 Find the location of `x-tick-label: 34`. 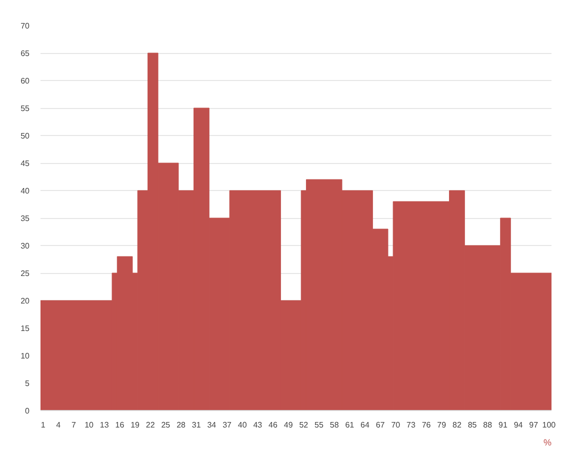

x-tick-label: 34 is located at coordinates (212, 425).